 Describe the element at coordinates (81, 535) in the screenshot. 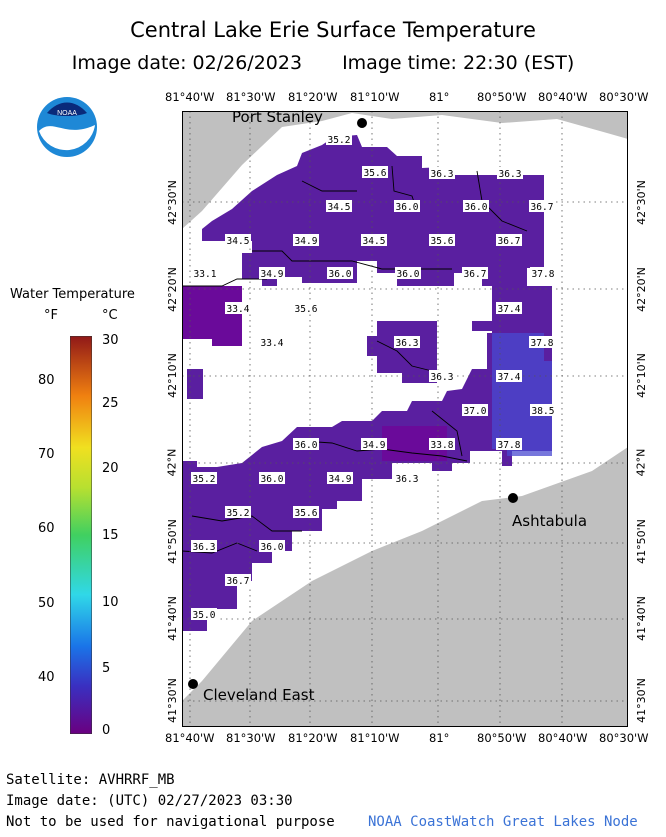

I see `color-bar` at that location.